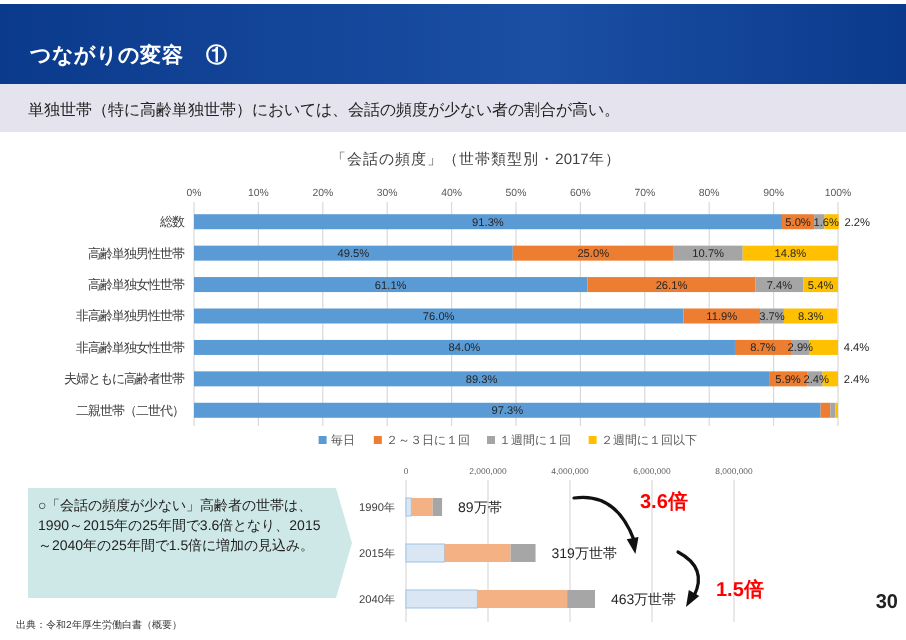 The image size is (906, 640). Describe the element at coordinates (664, 502) in the screenshot. I see `annotation: 3.6倍` at that location.